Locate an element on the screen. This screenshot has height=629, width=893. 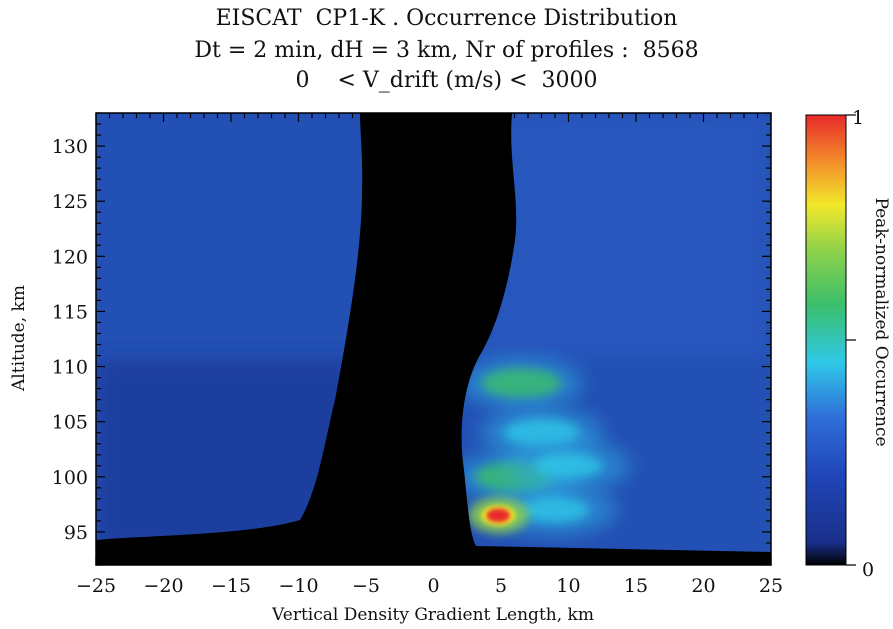
y-tick-label: 100 is located at coordinates (70, 478).